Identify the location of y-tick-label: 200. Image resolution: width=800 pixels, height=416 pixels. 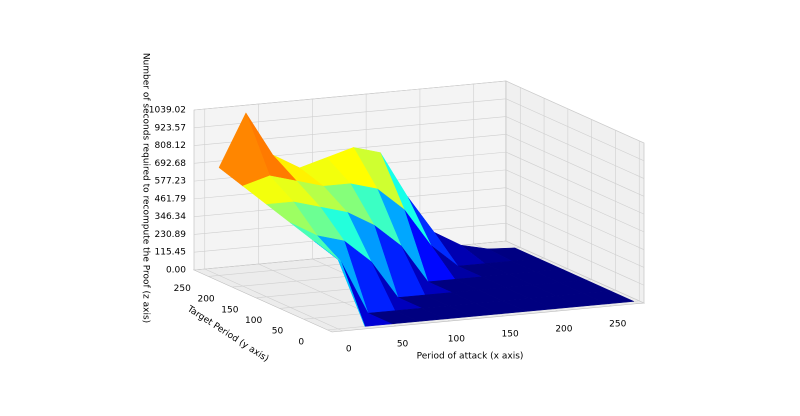
(205, 300).